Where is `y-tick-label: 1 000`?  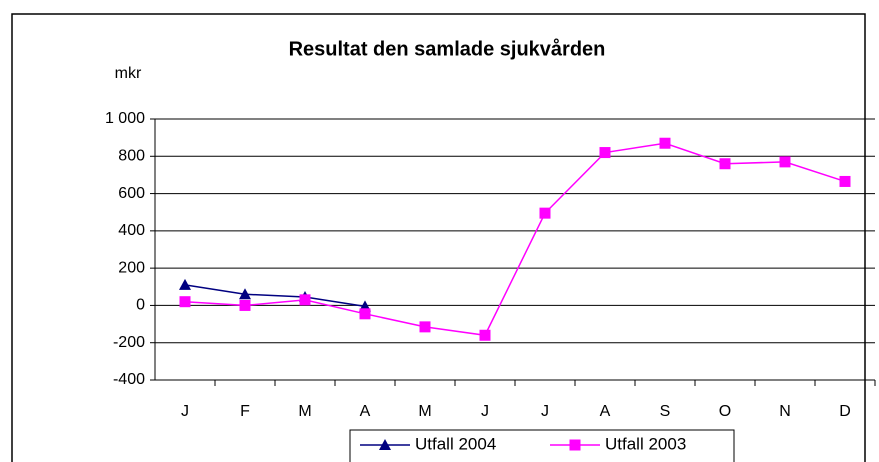
y-tick-label: 1 000 is located at coordinates (125, 118).